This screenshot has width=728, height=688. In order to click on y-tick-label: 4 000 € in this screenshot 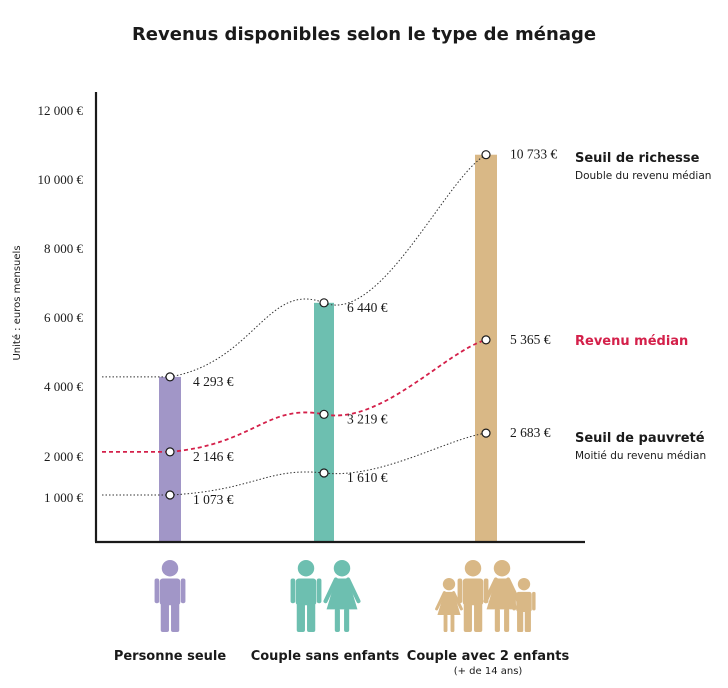, I will do `click(64, 386)`.